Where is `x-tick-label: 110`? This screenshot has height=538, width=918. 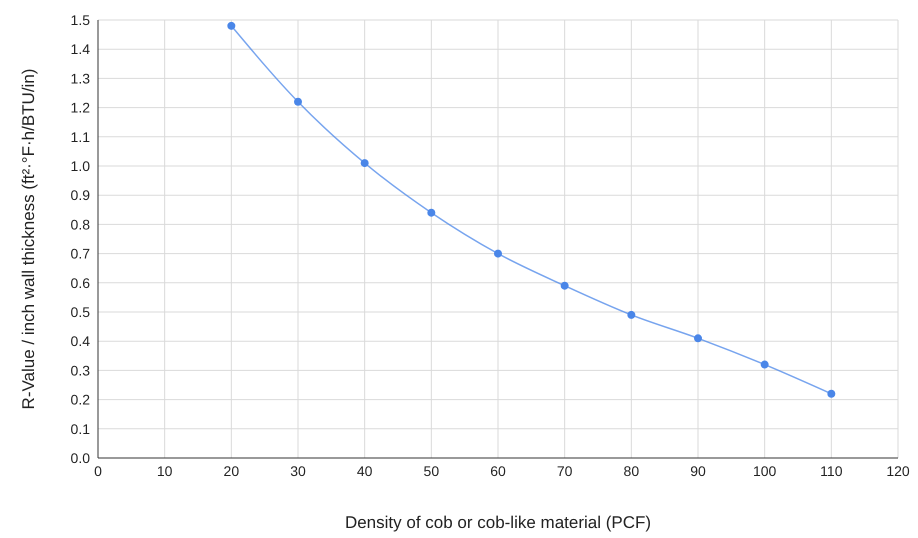 x-tick-label: 110 is located at coordinates (831, 470).